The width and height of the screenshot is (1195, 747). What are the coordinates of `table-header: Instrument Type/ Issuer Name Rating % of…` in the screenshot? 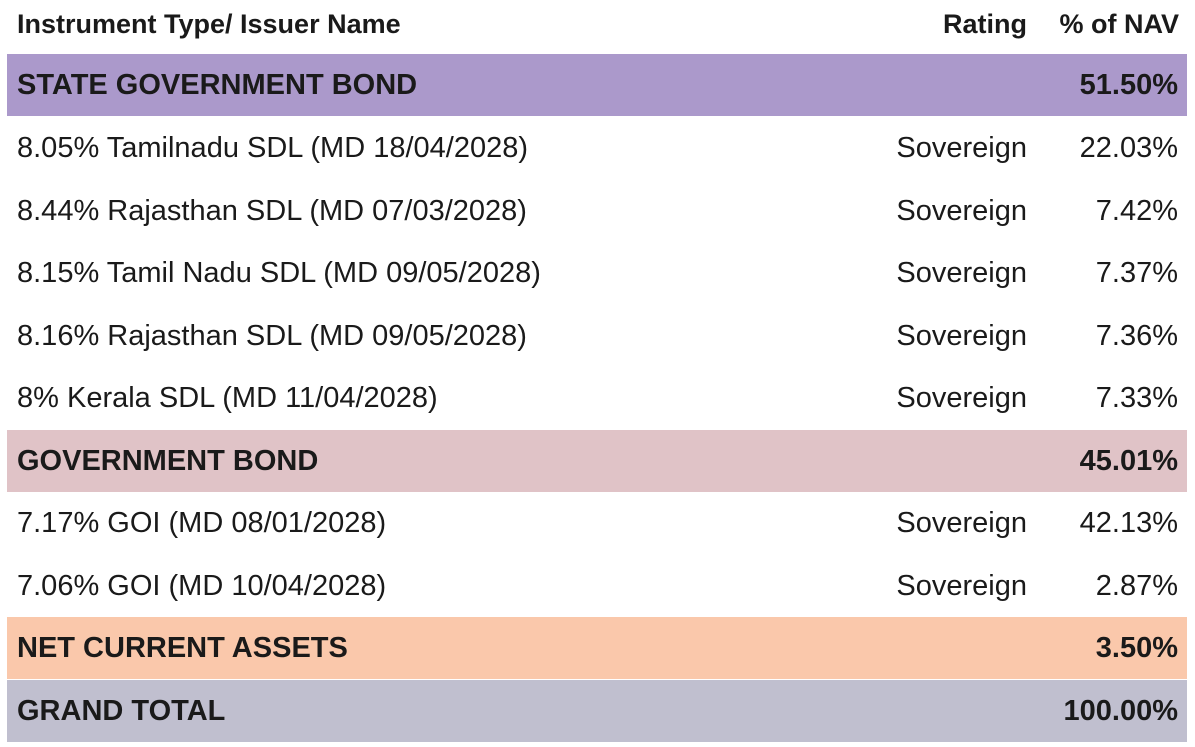 It's located at (597, 24).